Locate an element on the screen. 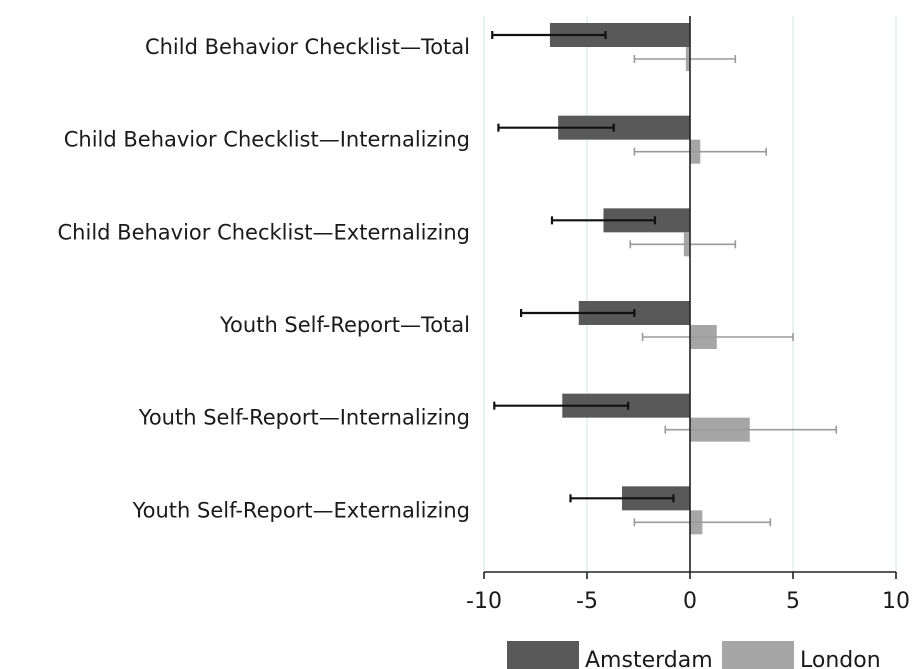 This screenshot has width=912, height=669. category-label-1: Child Behavior Checklist—Internalizing is located at coordinates (267, 140).